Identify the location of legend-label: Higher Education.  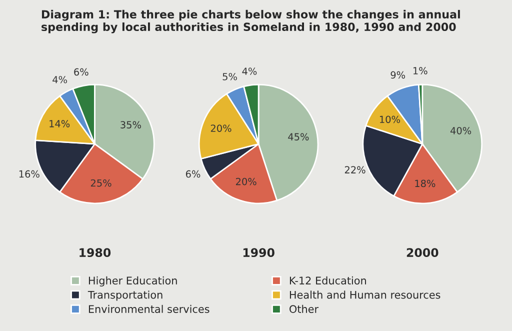
(132, 281).